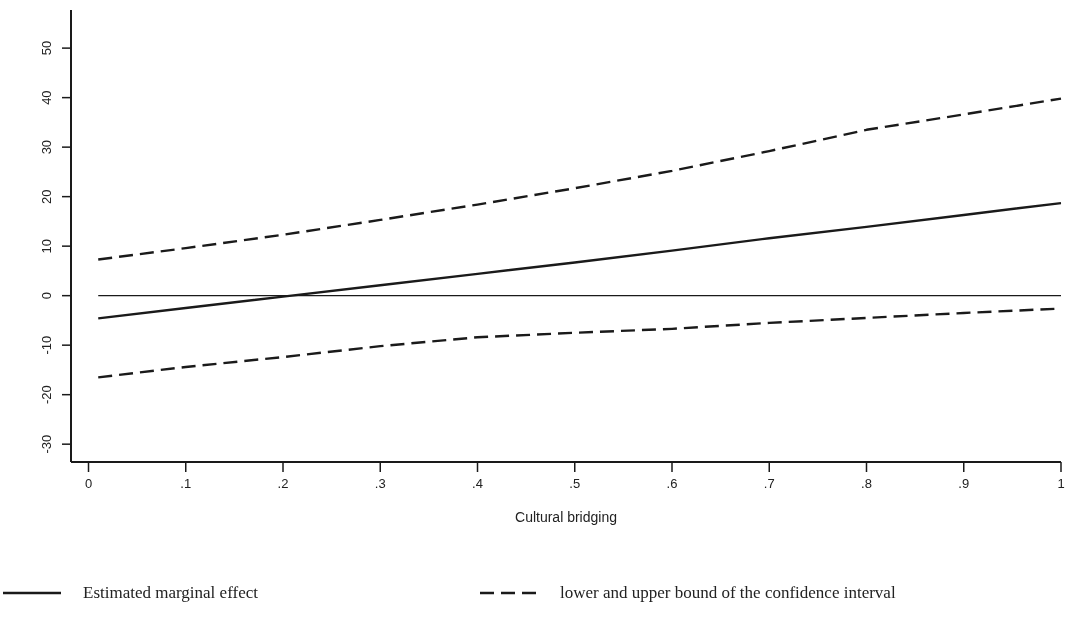 Image resolution: width=1072 pixels, height=630 pixels. Describe the element at coordinates (866, 483) in the screenshot. I see `x-tick-label: .8` at that location.